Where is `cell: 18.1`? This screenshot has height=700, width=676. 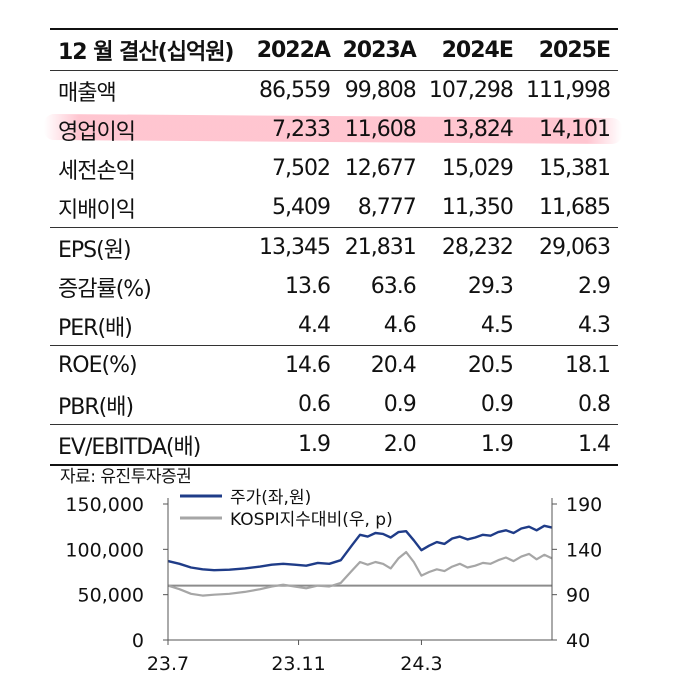
cell: 18.1 is located at coordinates (569, 365).